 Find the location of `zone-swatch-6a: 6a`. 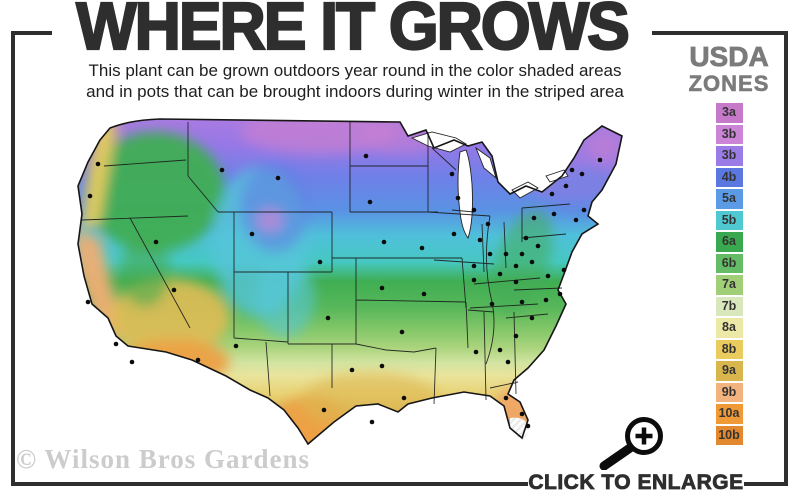

zone-swatch-6a: 6a is located at coordinates (729, 242).